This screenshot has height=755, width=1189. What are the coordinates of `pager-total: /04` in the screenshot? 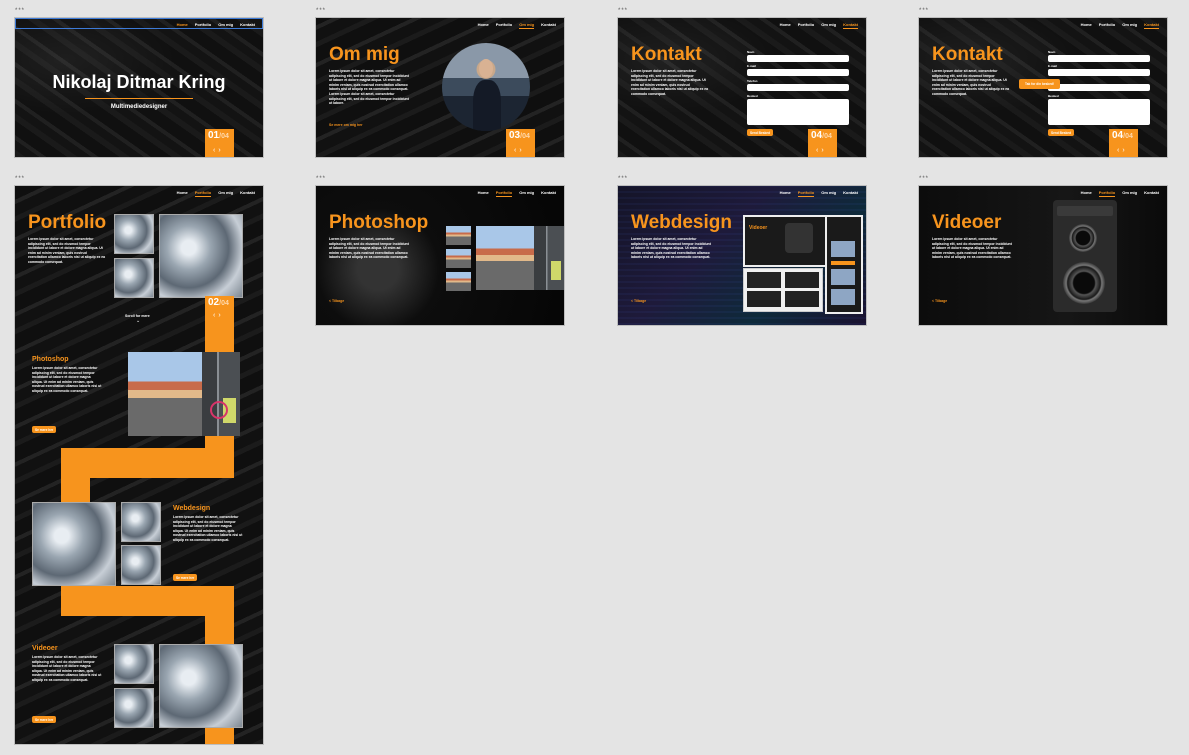 It's located at (224, 136).